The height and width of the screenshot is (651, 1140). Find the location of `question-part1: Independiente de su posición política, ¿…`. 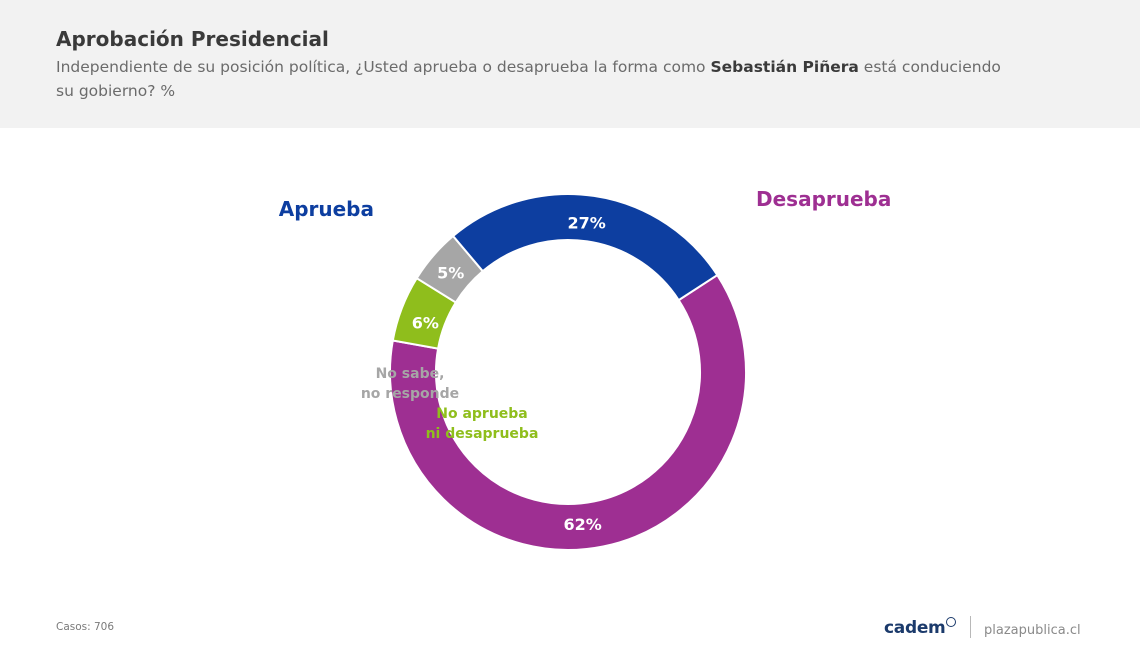

question-part1: Independiente de su posición política, ¿… is located at coordinates (383, 67).